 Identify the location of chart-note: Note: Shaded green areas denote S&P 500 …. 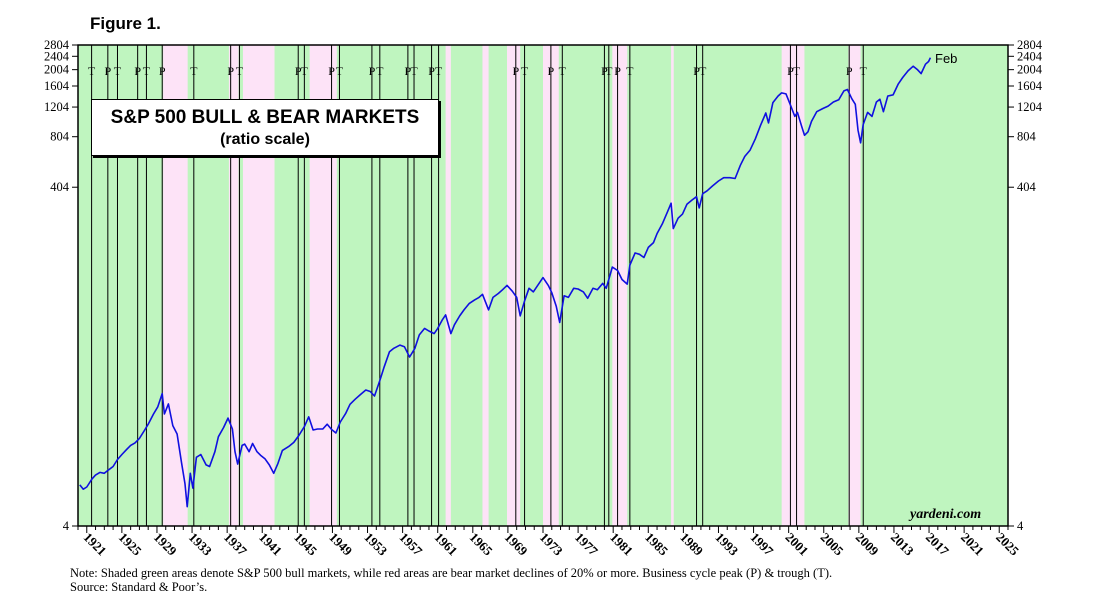
(451, 580).